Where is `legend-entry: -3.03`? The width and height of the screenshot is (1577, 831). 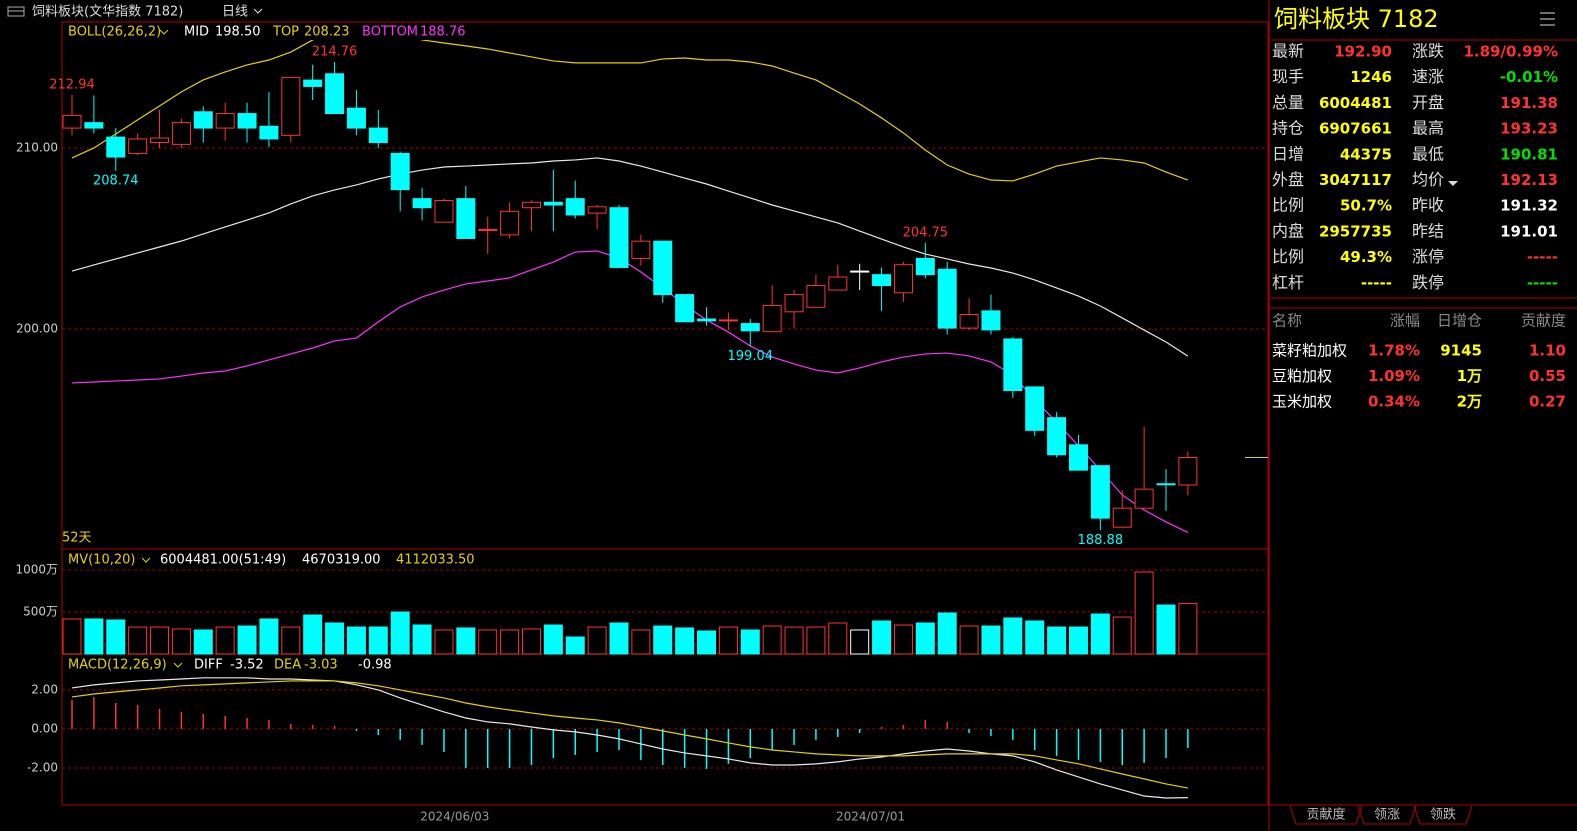 legend-entry: -3.03 is located at coordinates (321, 665).